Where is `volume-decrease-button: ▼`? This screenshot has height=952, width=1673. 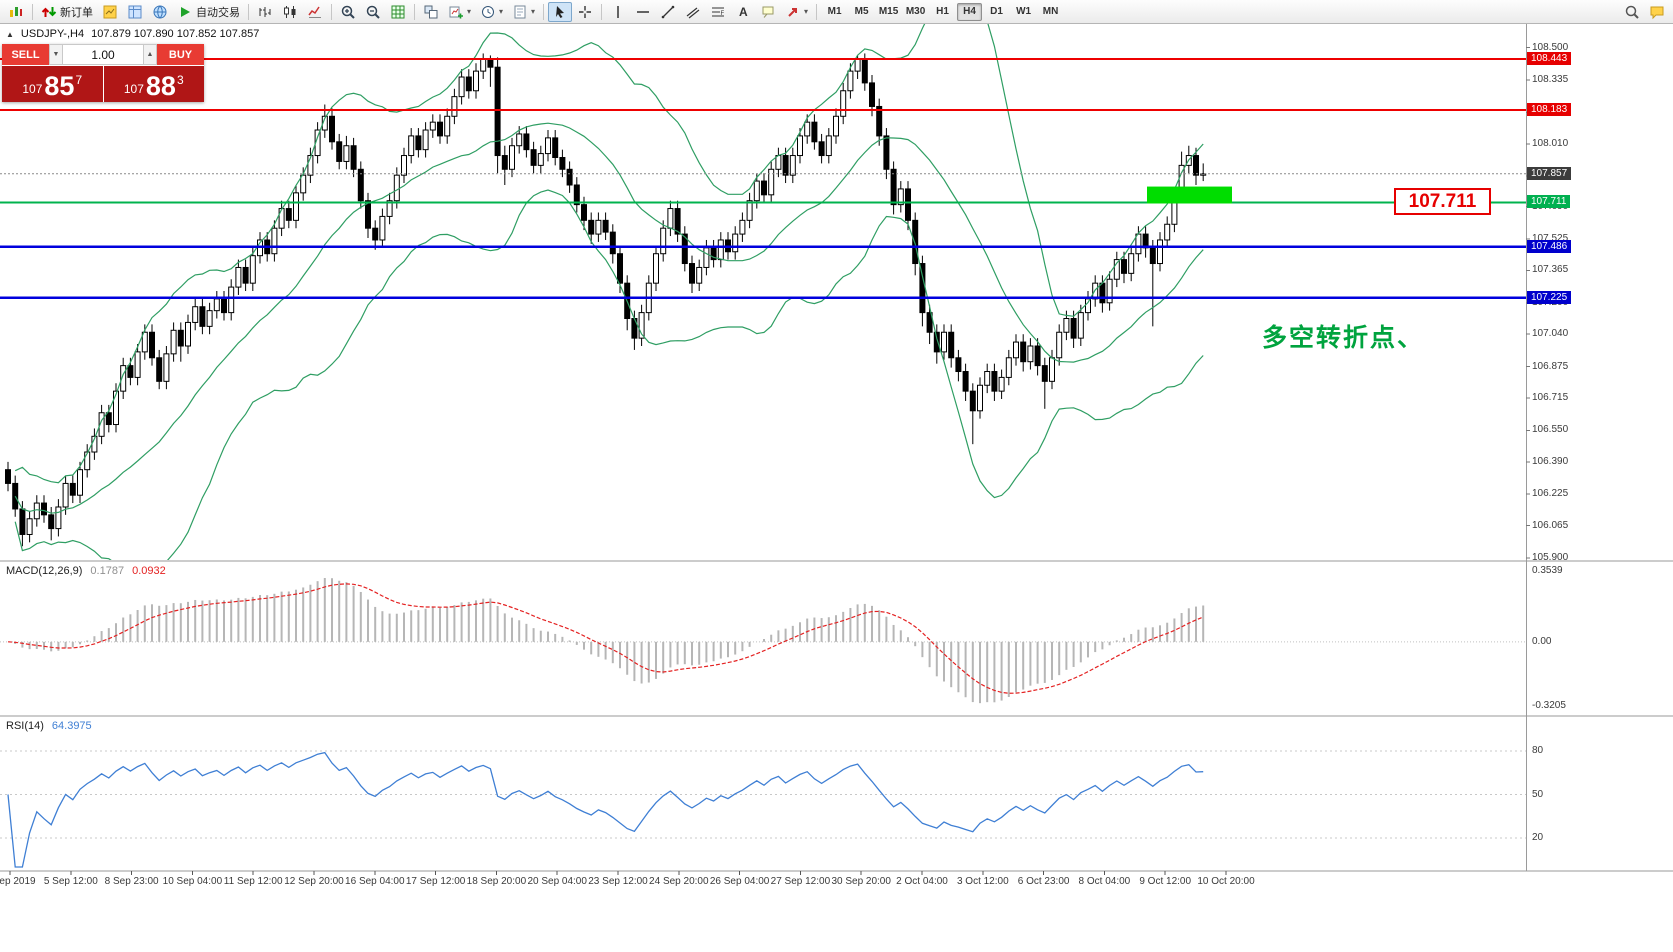 volume-decrease-button: ▼ is located at coordinates (56, 54).